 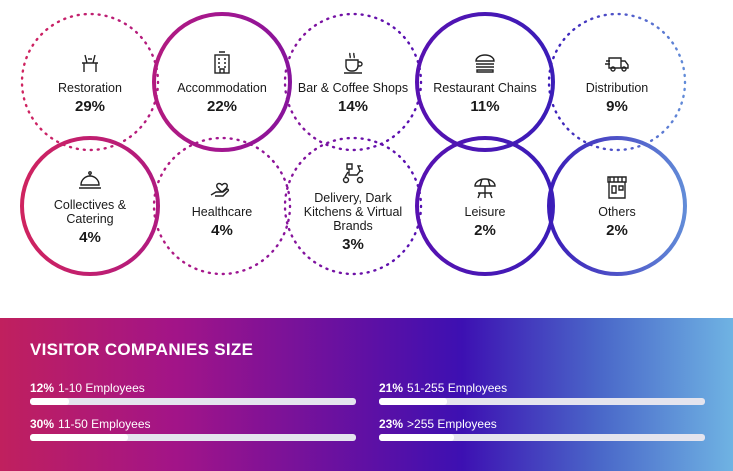 I want to click on sector-leisure: Leisure 2%, so click(x=485, y=206).